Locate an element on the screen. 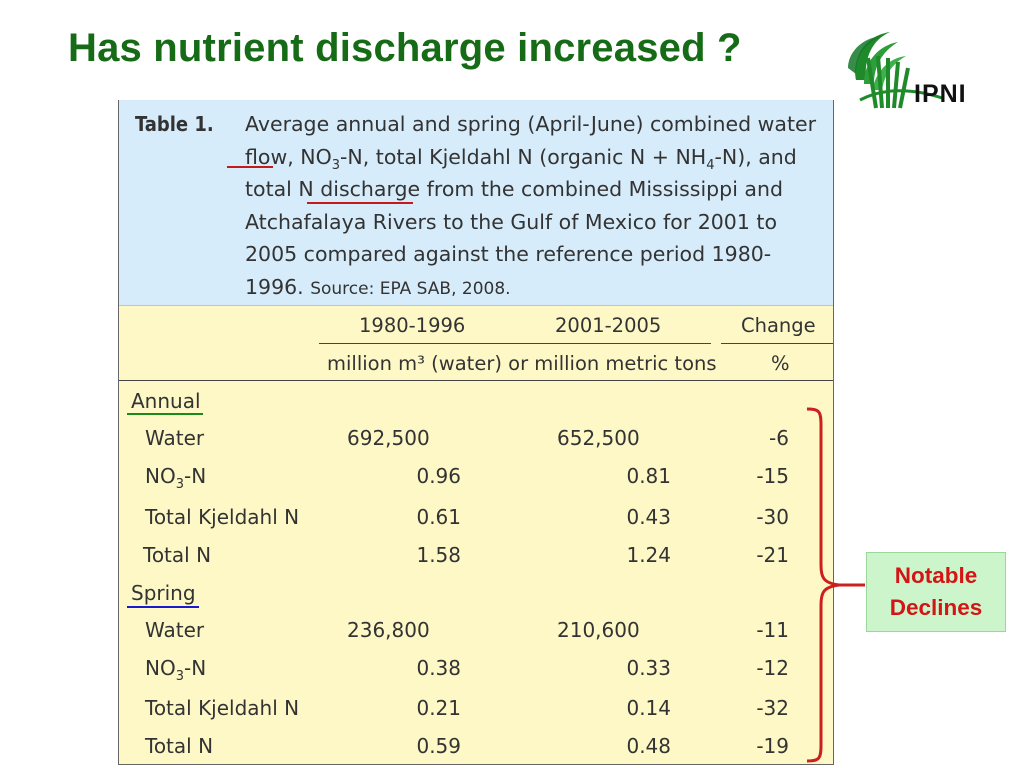 Image resolution: width=1024 pixels, height=768 pixels. ipni-logo is located at coordinates (895, 70).